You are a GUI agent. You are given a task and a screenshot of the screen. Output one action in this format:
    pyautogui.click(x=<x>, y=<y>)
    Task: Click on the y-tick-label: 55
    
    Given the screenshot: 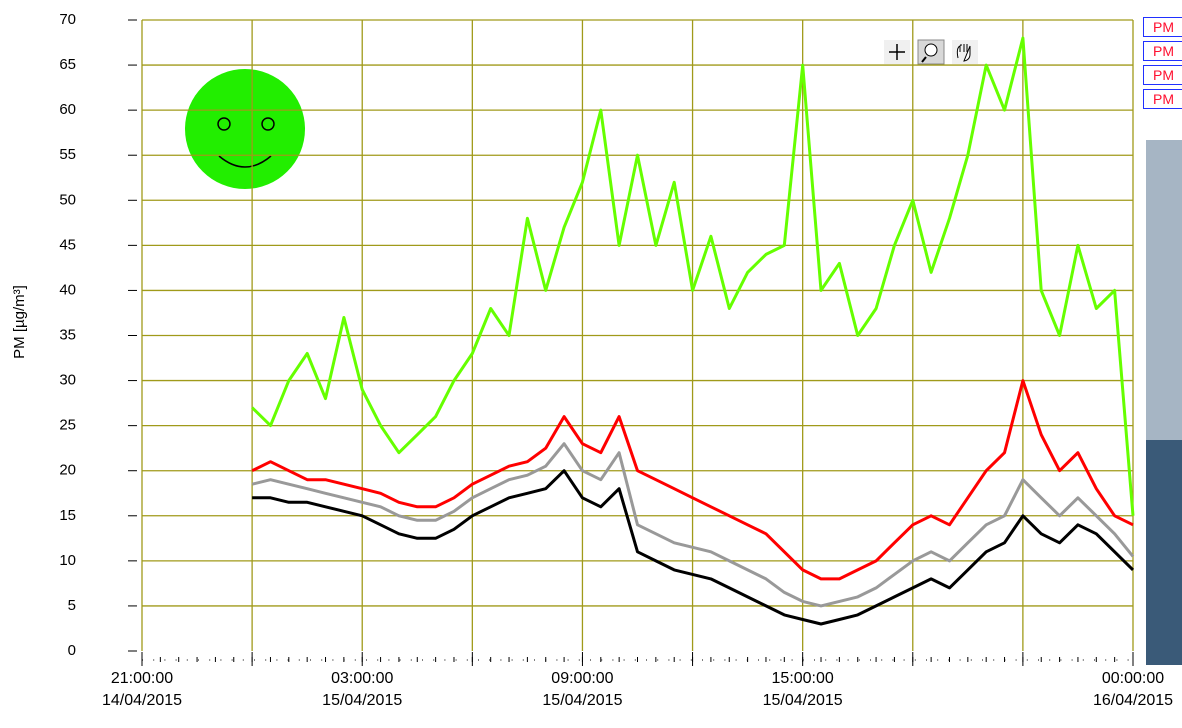 What is the action you would take?
    pyautogui.click(x=67, y=154)
    